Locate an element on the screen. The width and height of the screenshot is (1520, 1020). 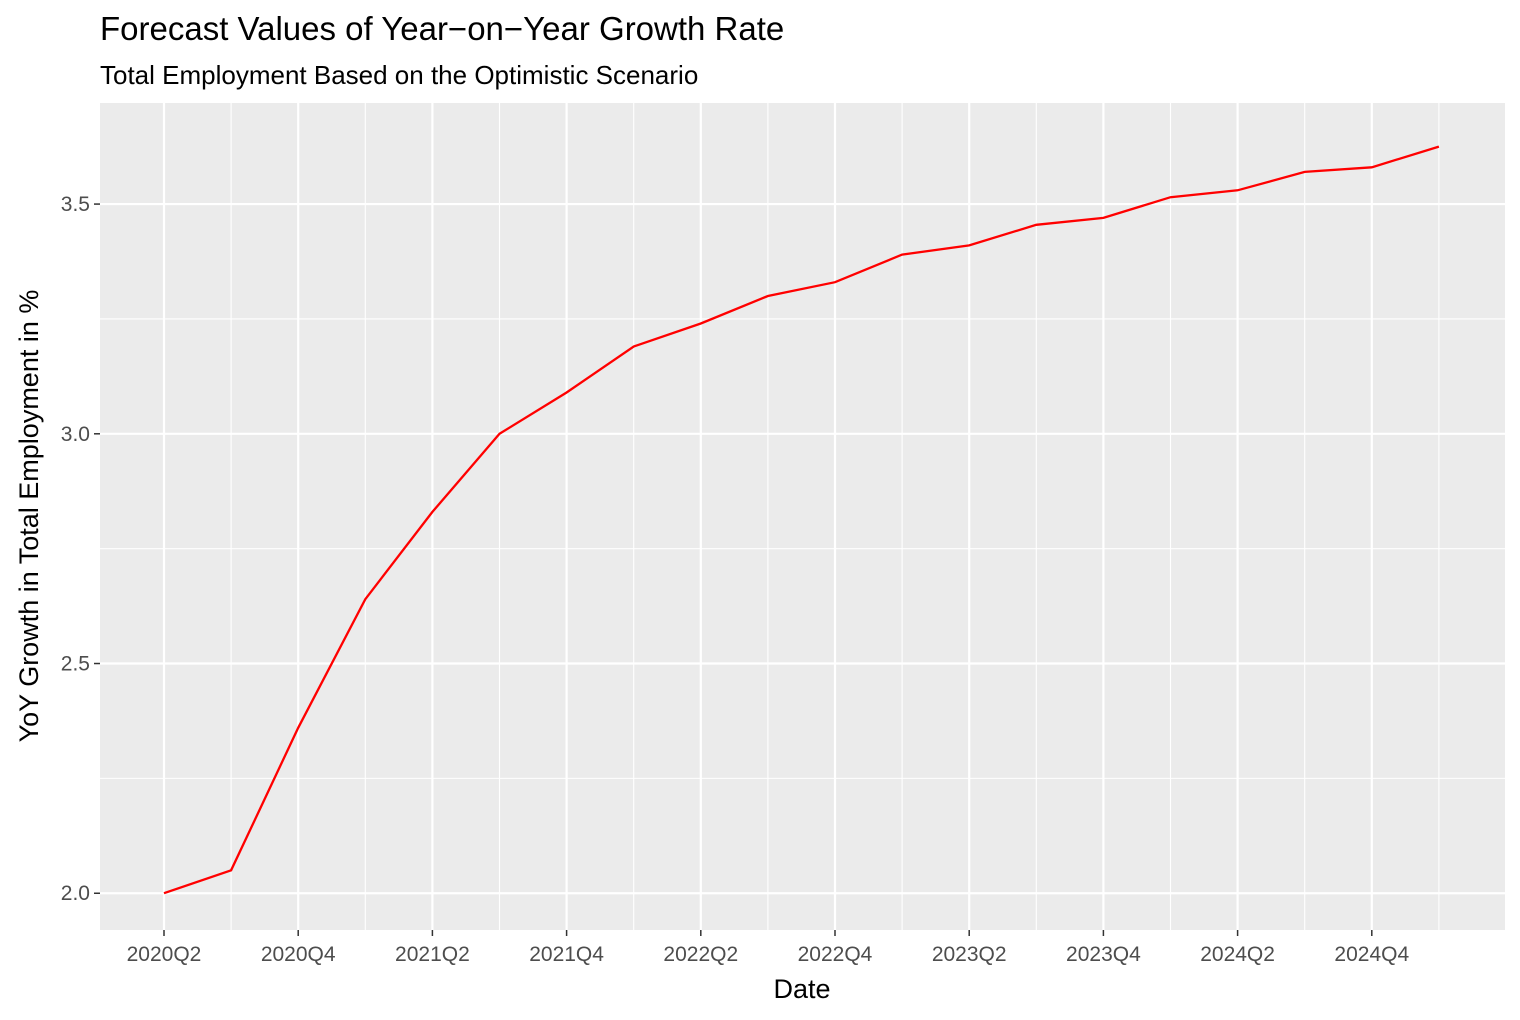
x-tick-label: 2024Q4 is located at coordinates (1371, 954).